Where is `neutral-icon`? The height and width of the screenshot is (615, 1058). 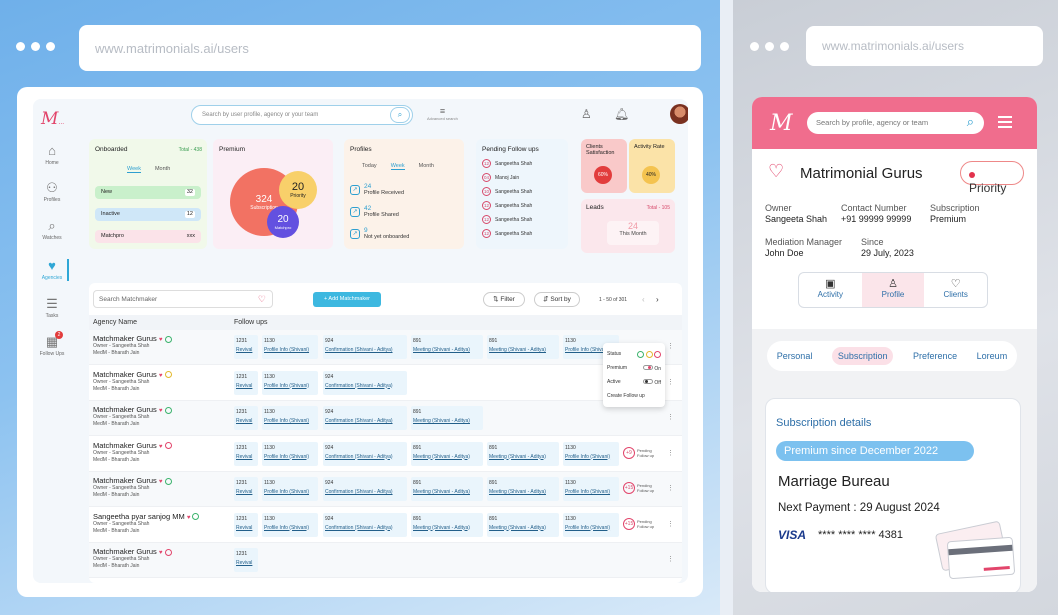 neutral-icon is located at coordinates (649, 354).